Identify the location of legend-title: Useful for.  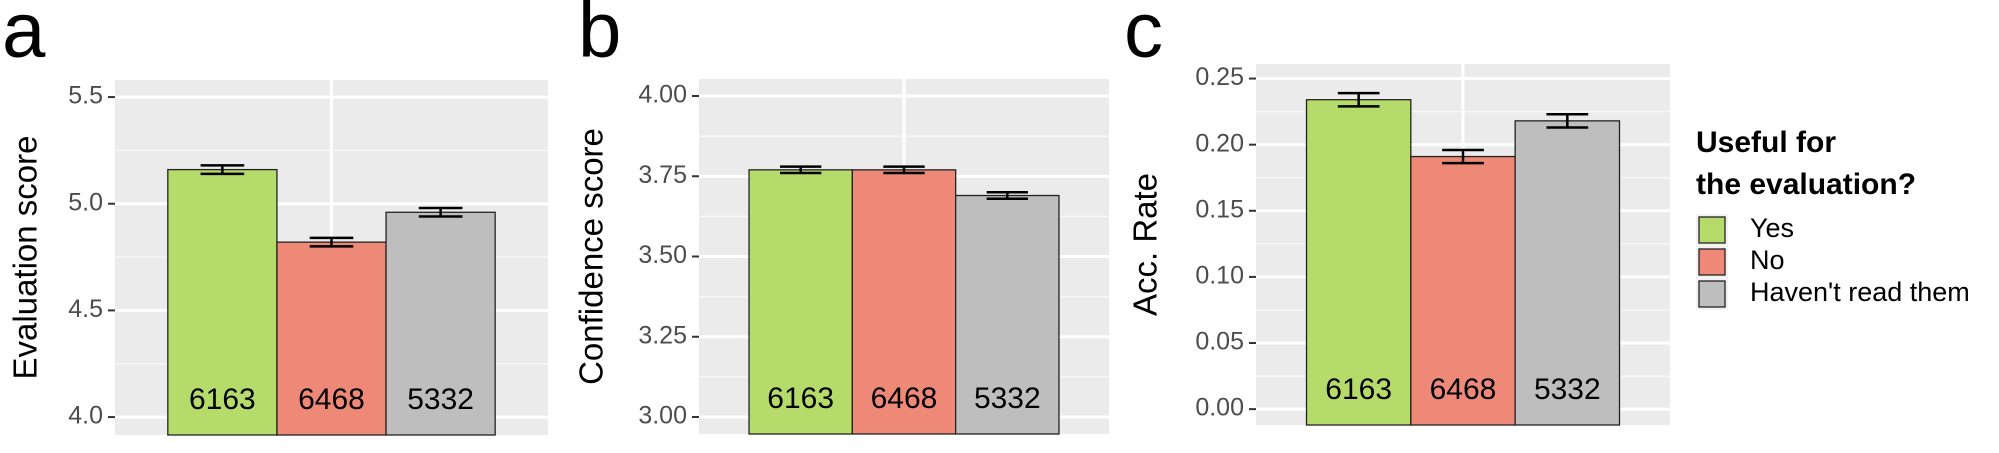
(1766, 142).